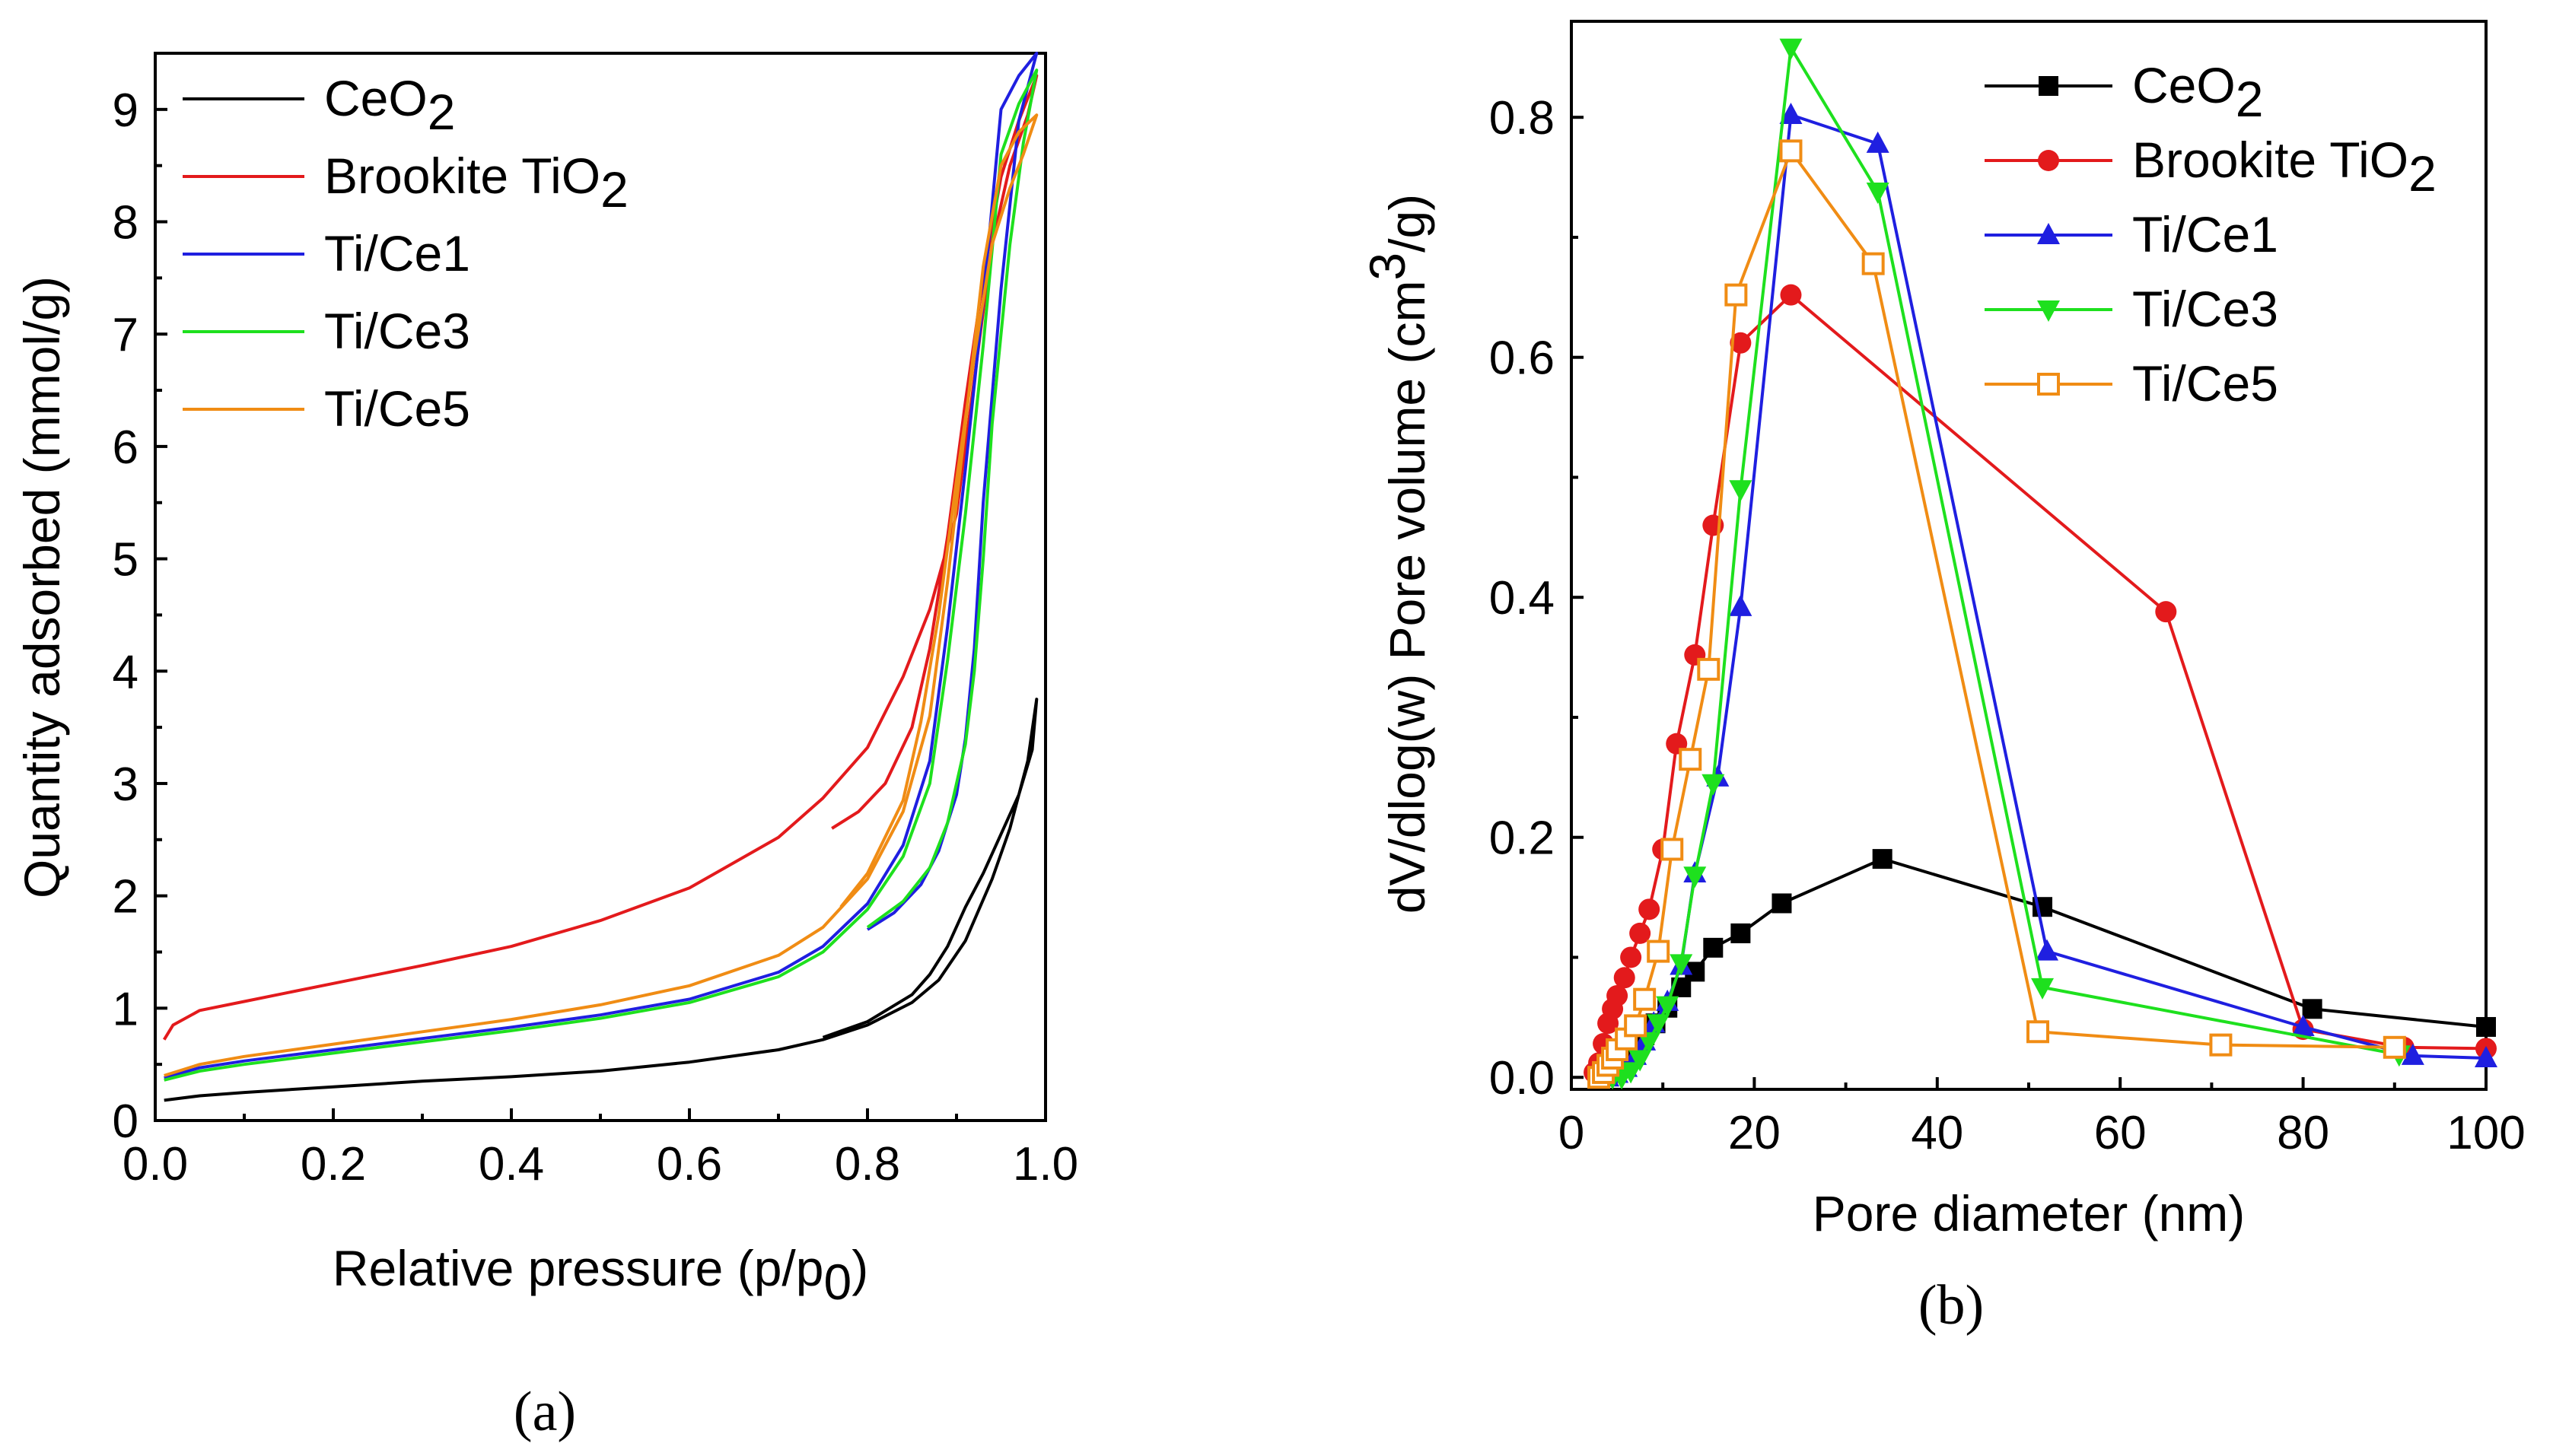  I want to click on y-tick-label: 2, so click(126, 897).